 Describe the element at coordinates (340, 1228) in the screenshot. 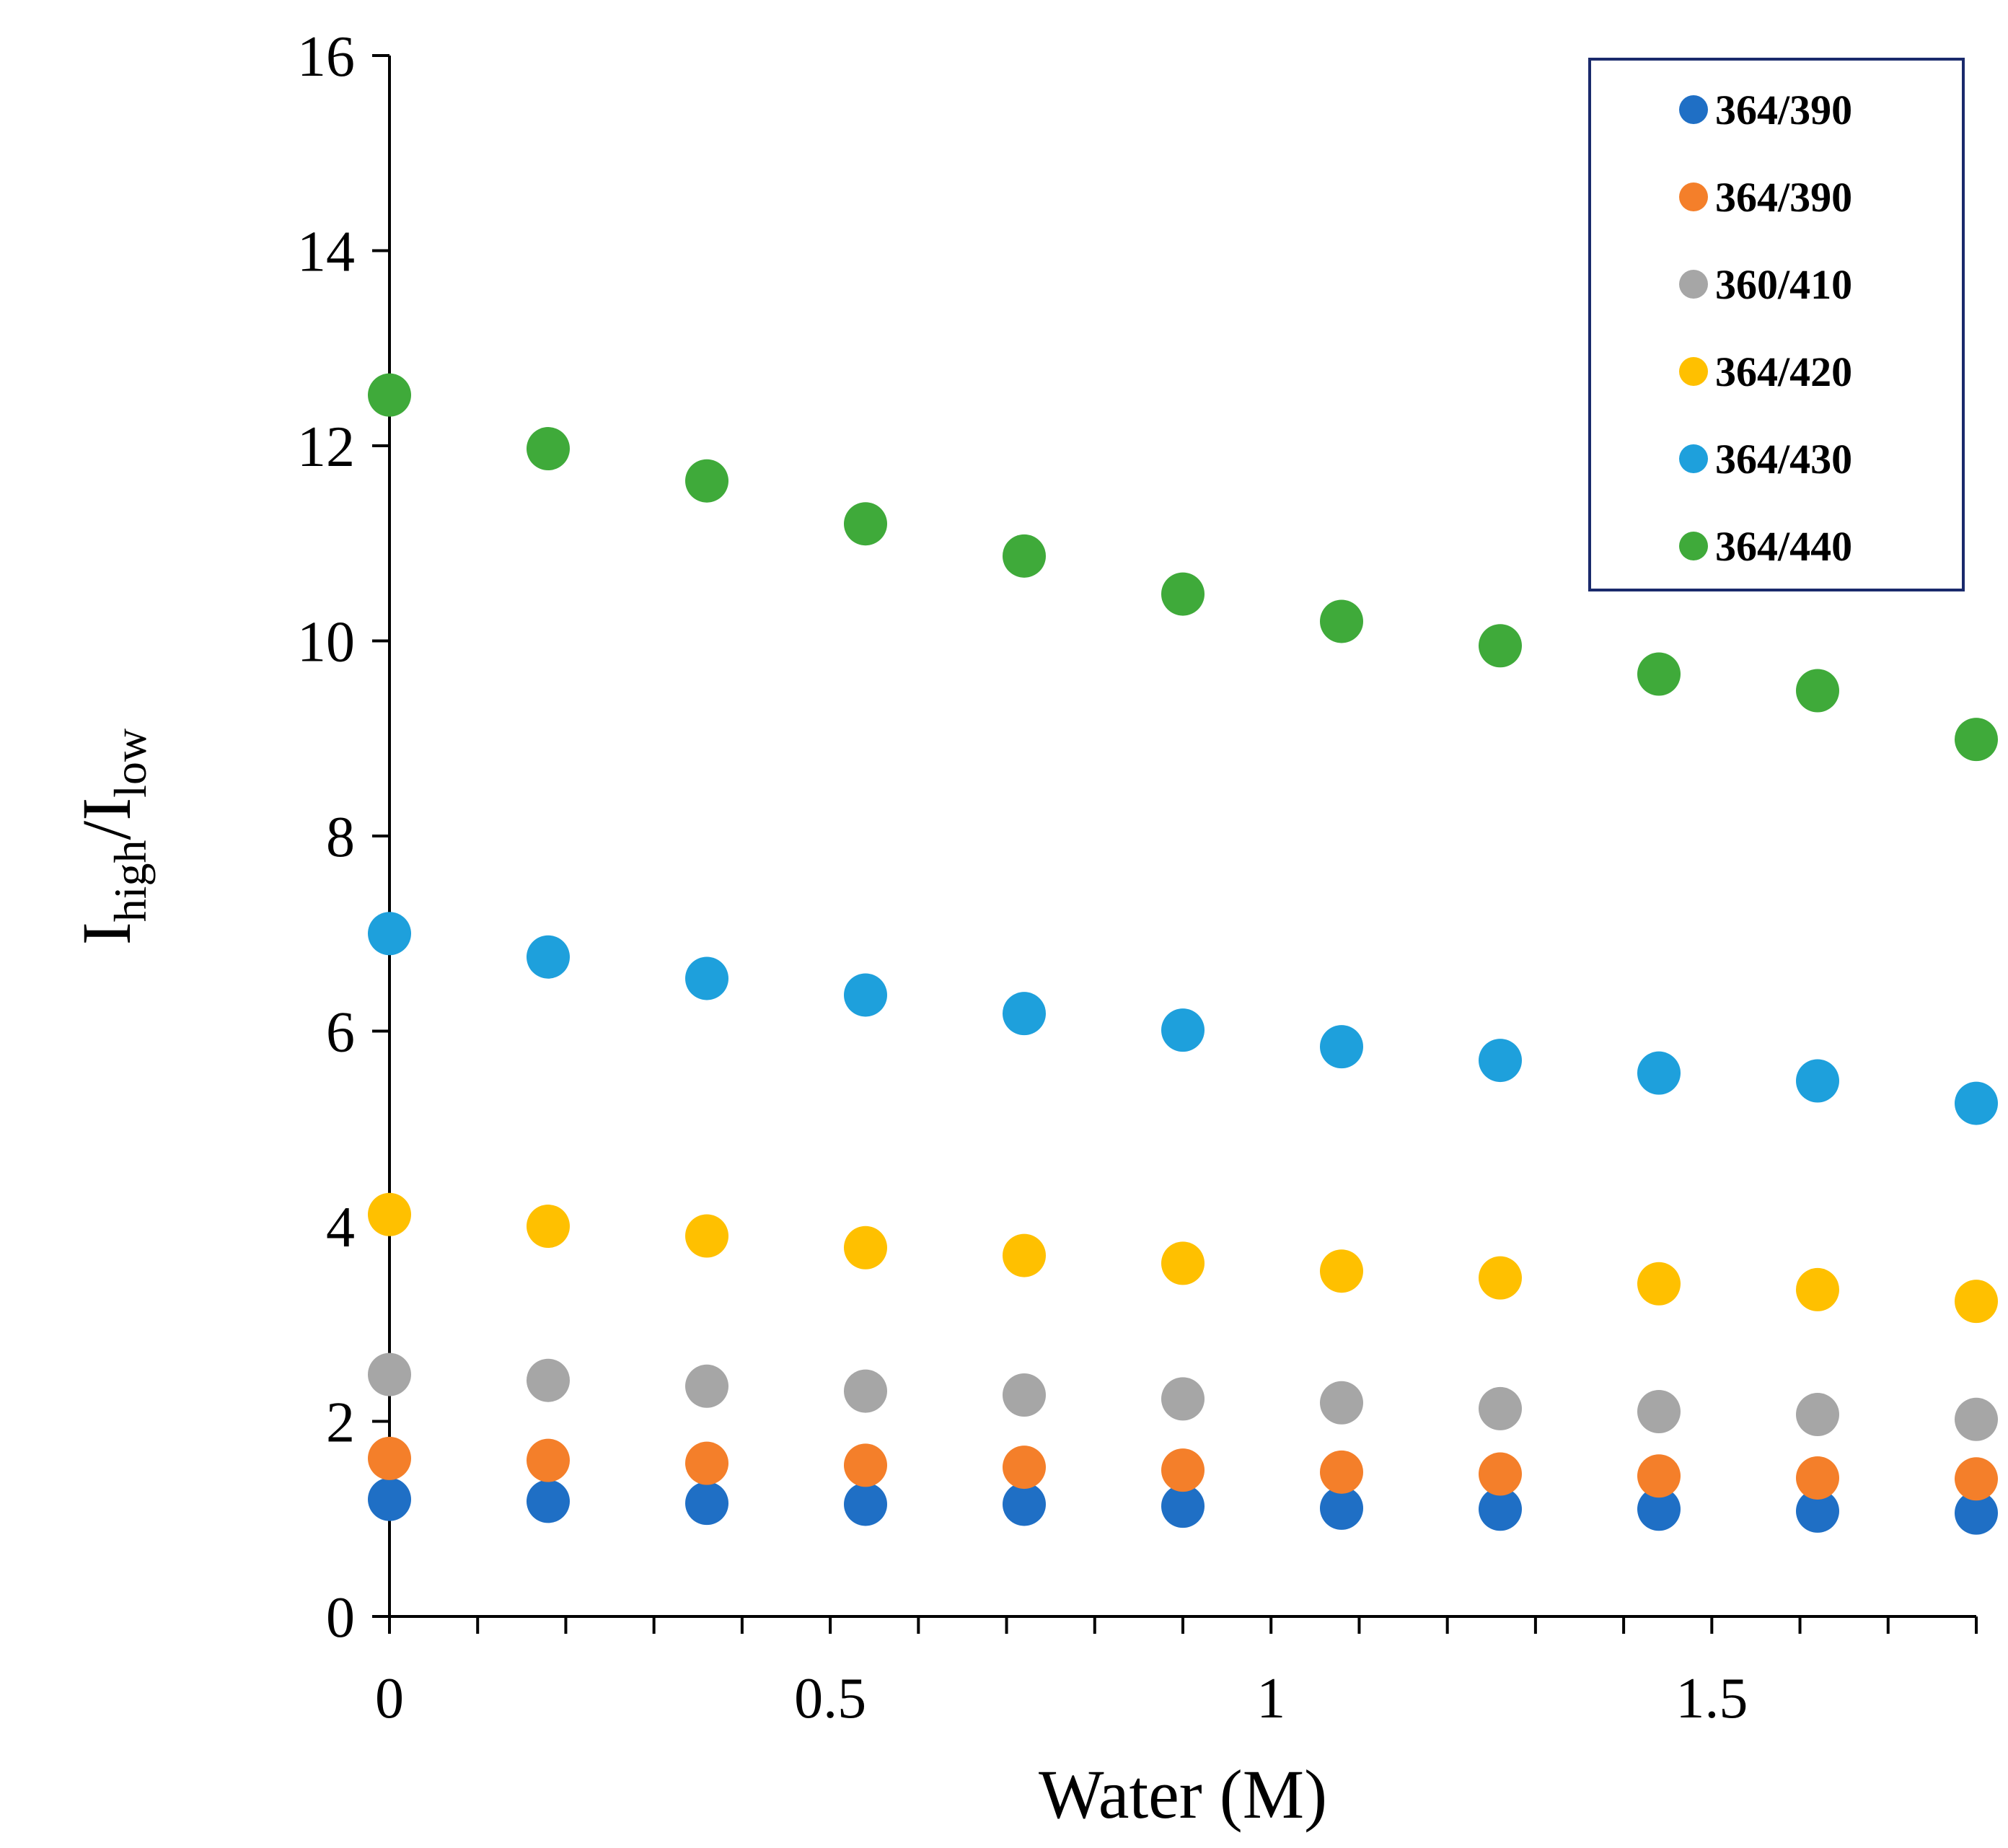

I see `y-tick-label: 4` at that location.